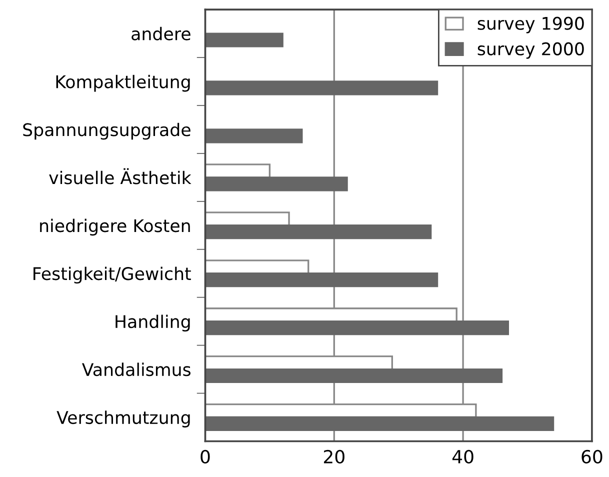  What do you see at coordinates (205, 457) in the screenshot?
I see `x-tick-label: 0` at bounding box center [205, 457].